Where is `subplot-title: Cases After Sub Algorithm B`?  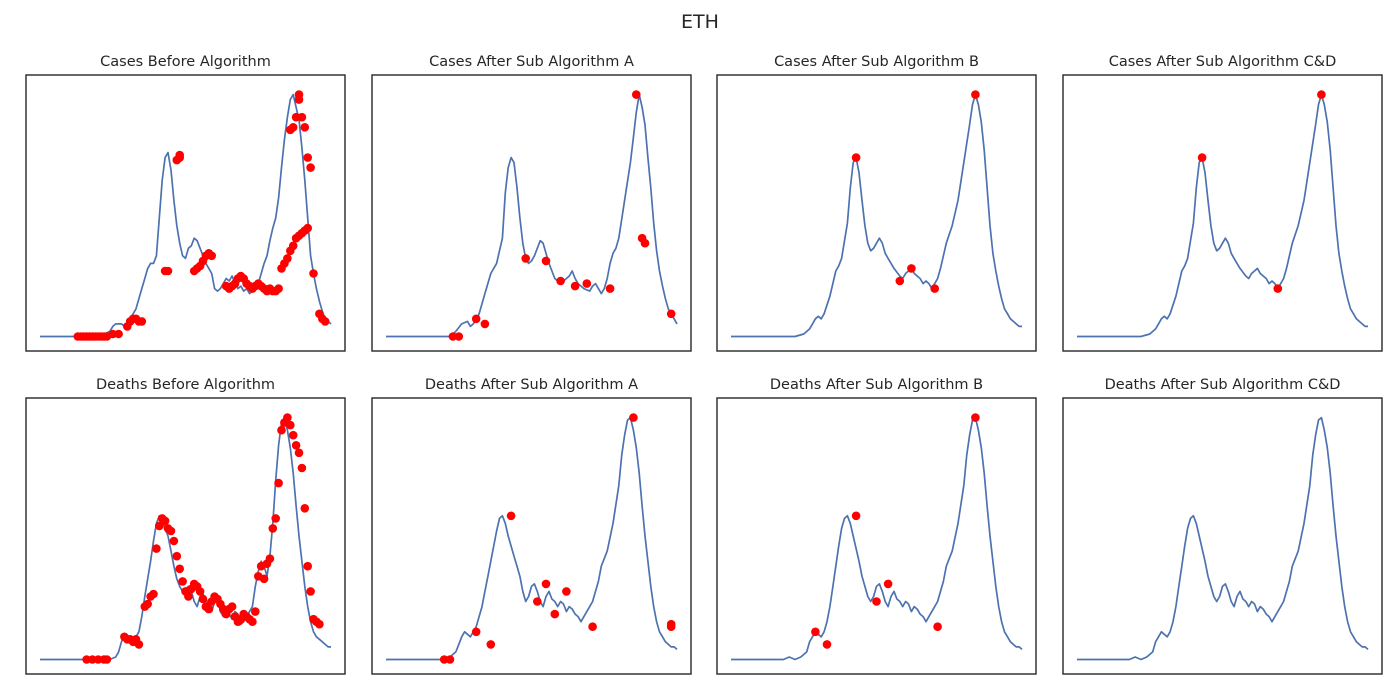
subplot-title: Cases After Sub Algorithm B is located at coordinates (876, 62).